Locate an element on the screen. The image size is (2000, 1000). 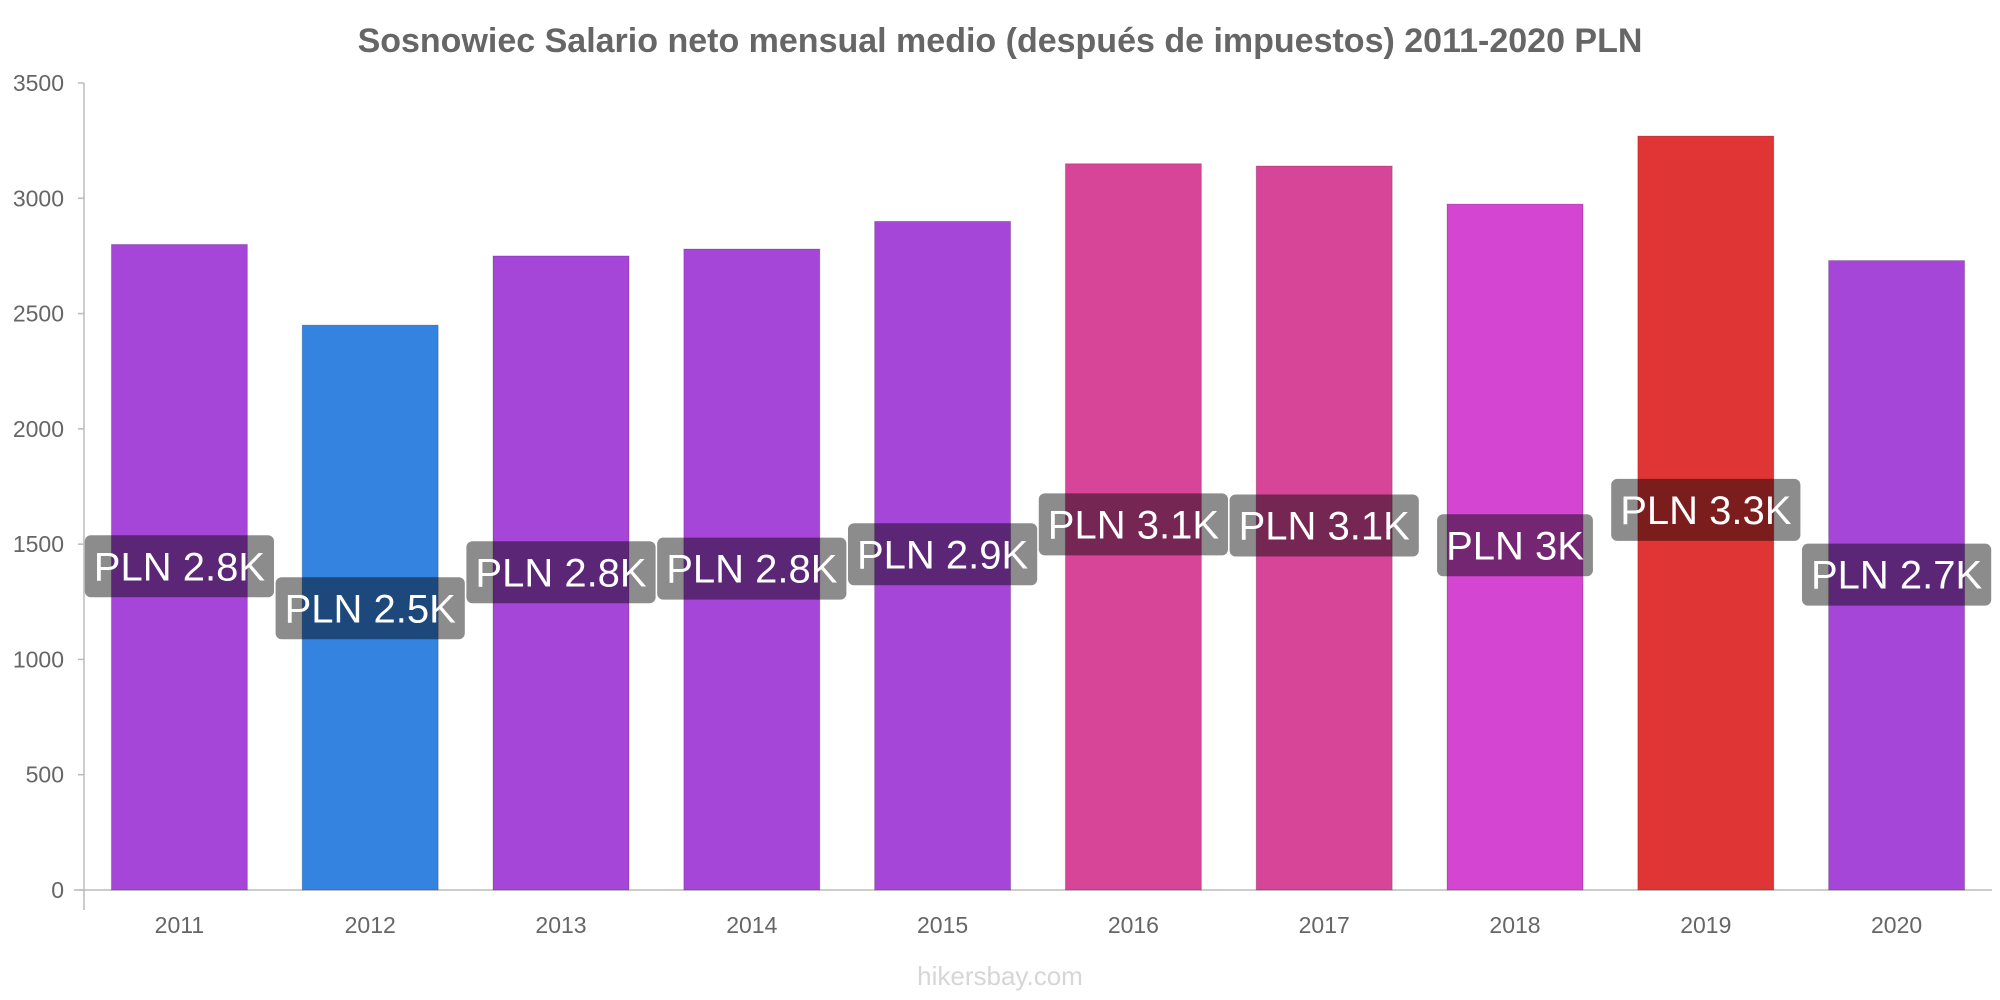
data-label-2013: PLN 2.8K is located at coordinates (561, 572).